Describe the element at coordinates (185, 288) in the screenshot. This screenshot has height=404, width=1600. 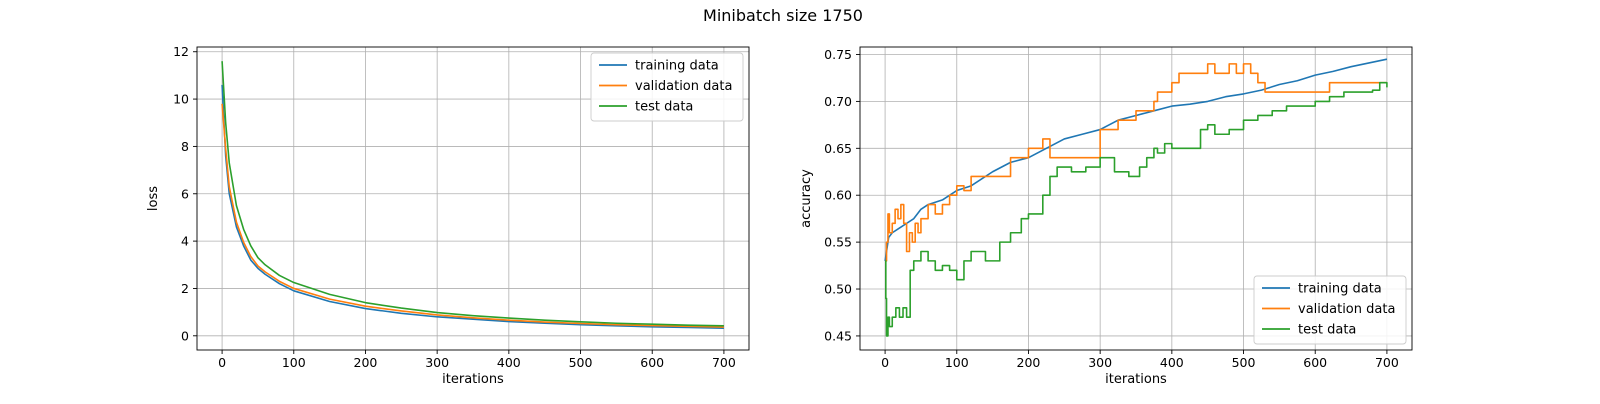
I see `y-tick-label: 2` at that location.